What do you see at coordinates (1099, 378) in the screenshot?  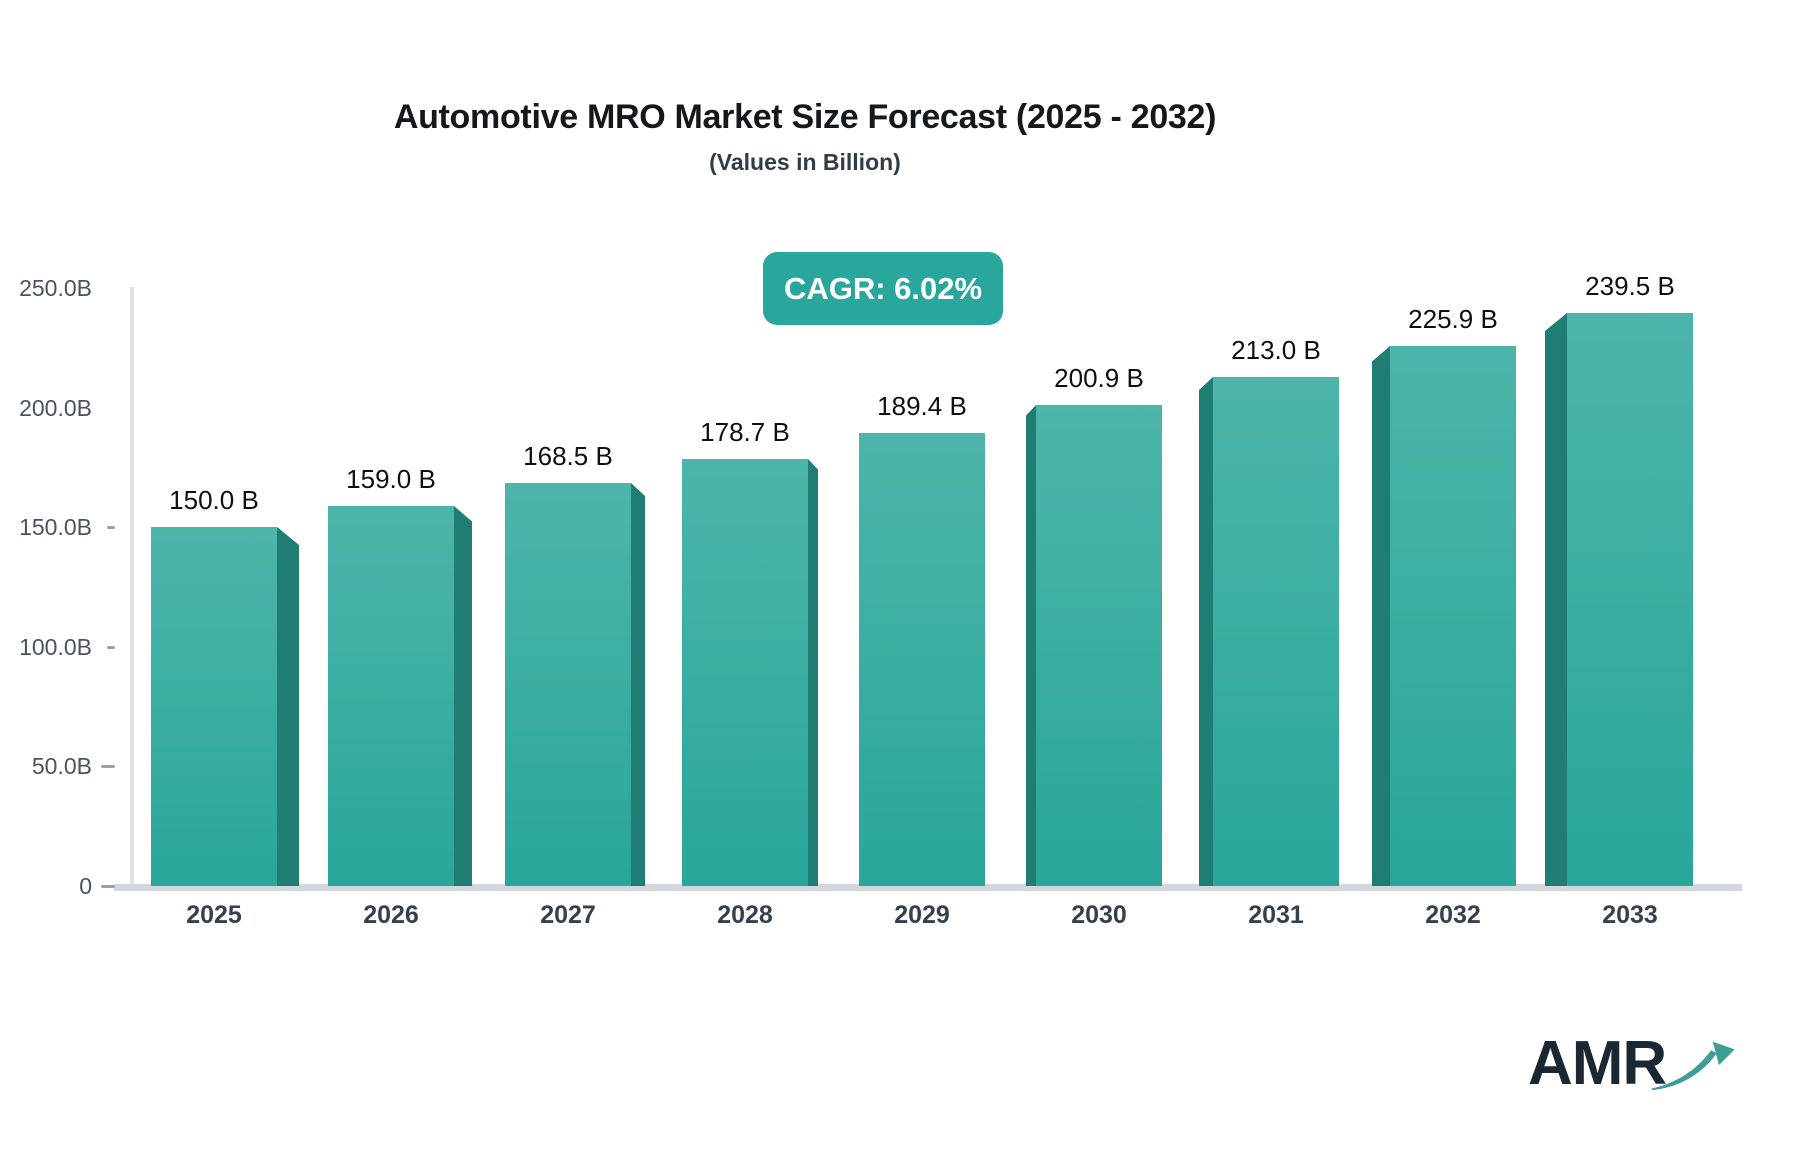 I see `bar-value-label: 200.9 B` at bounding box center [1099, 378].